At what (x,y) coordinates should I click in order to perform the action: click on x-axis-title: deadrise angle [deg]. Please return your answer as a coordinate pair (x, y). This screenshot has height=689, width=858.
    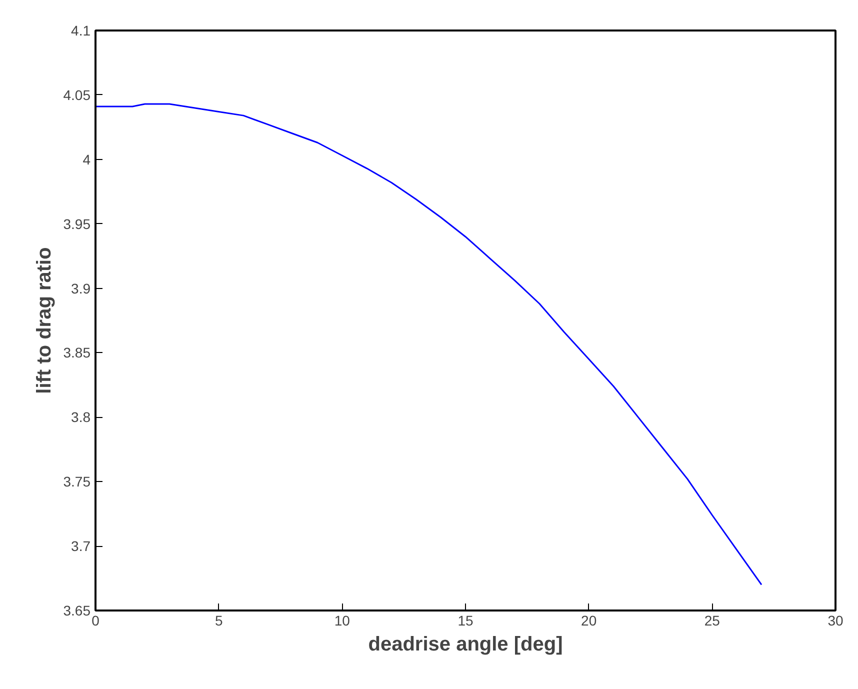
    Looking at the image, I should click on (465, 645).